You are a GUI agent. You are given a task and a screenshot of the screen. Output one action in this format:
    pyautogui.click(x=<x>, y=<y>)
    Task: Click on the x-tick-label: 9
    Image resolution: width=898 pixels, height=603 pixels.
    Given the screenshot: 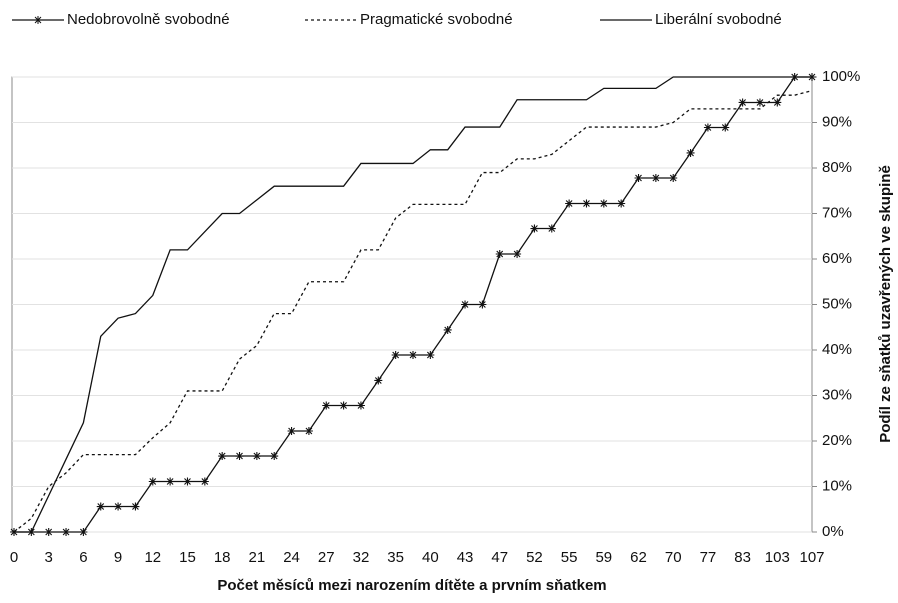 What is the action you would take?
    pyautogui.click(x=118, y=557)
    